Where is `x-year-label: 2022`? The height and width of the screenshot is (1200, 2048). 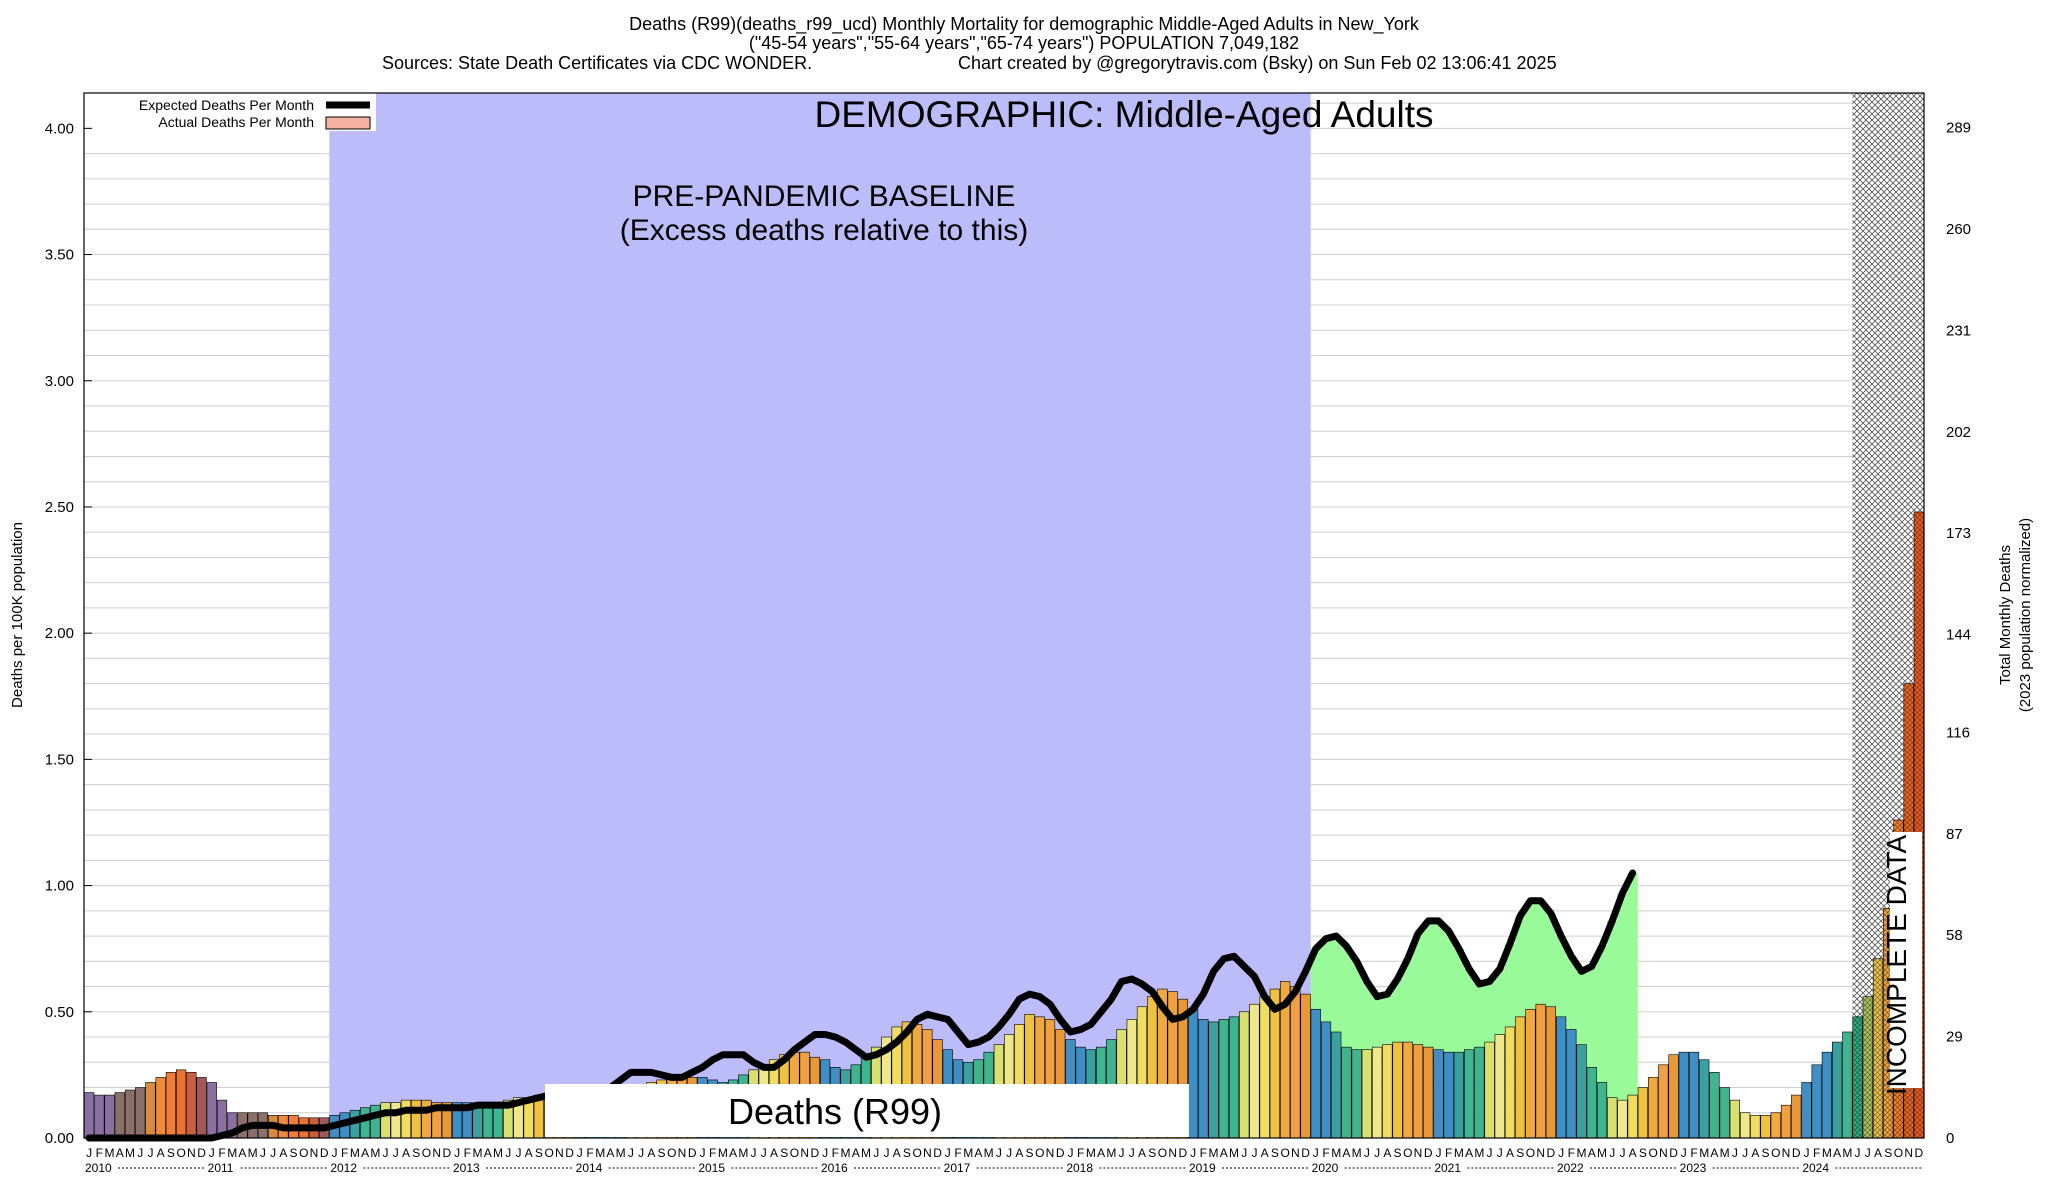 x-year-label: 2022 is located at coordinates (1570, 1168).